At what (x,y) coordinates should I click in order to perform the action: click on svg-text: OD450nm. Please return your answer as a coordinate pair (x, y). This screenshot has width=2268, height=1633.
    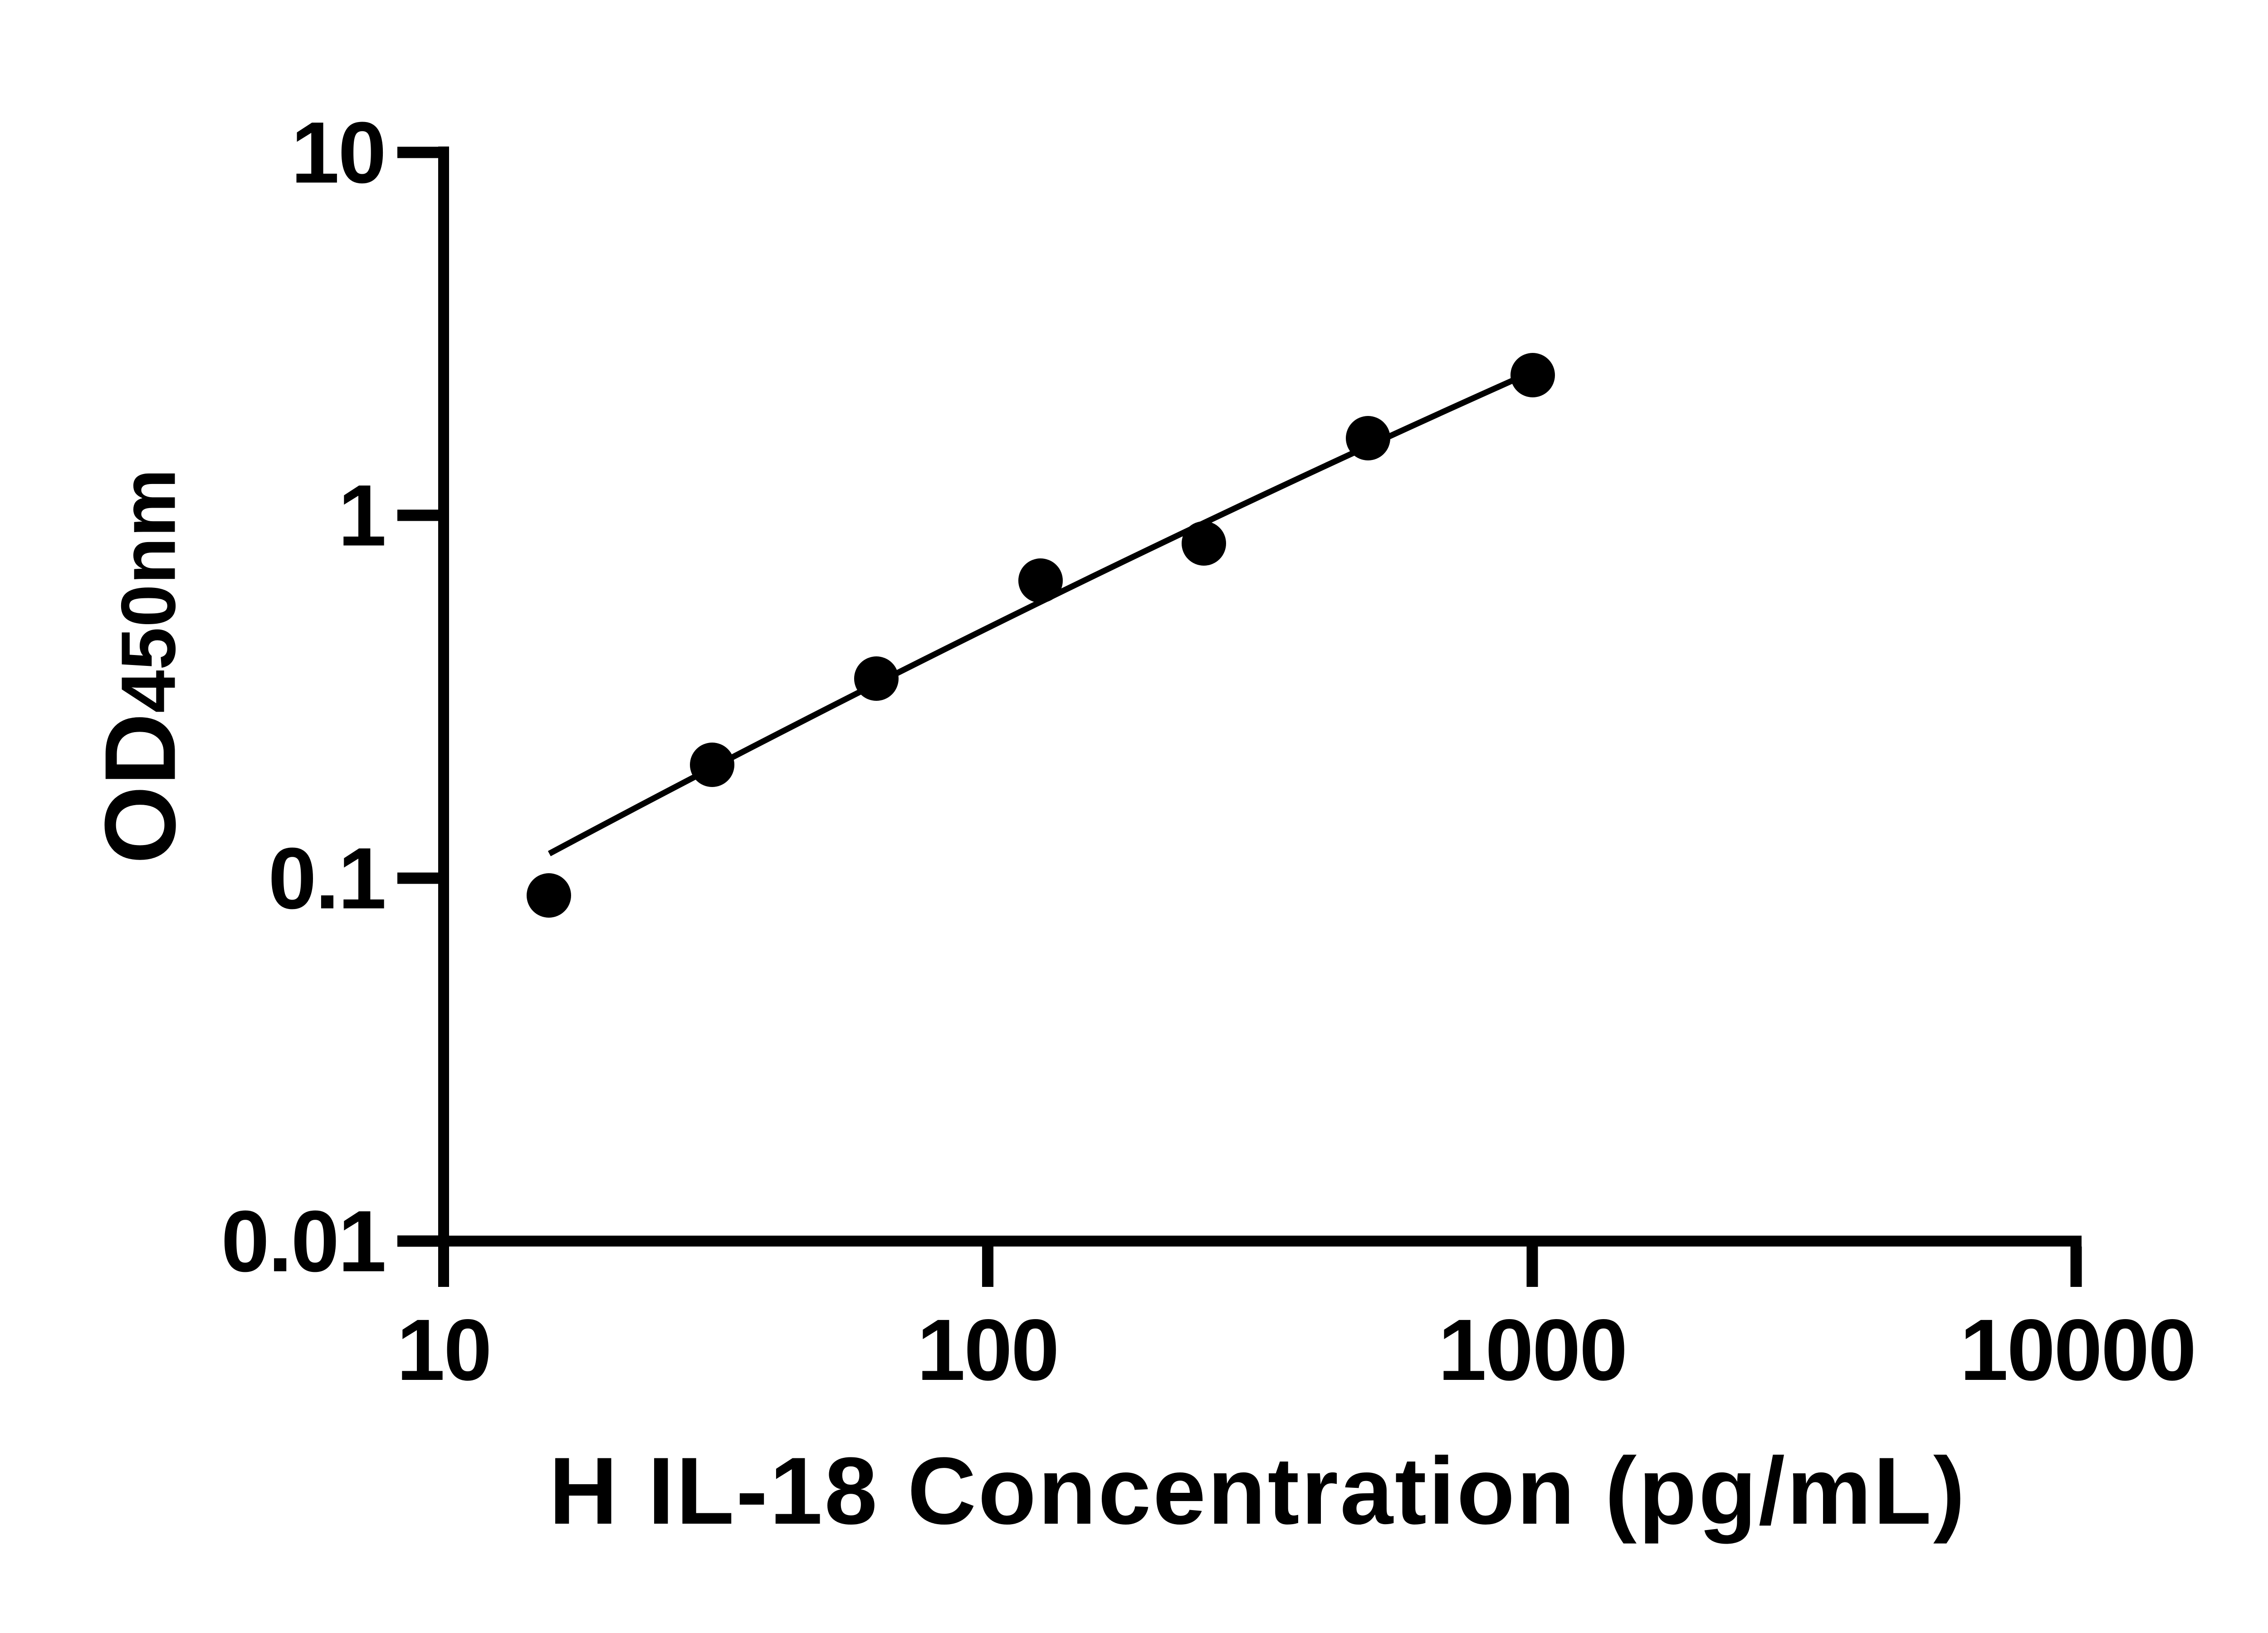
    Looking at the image, I should click on (140, 666).